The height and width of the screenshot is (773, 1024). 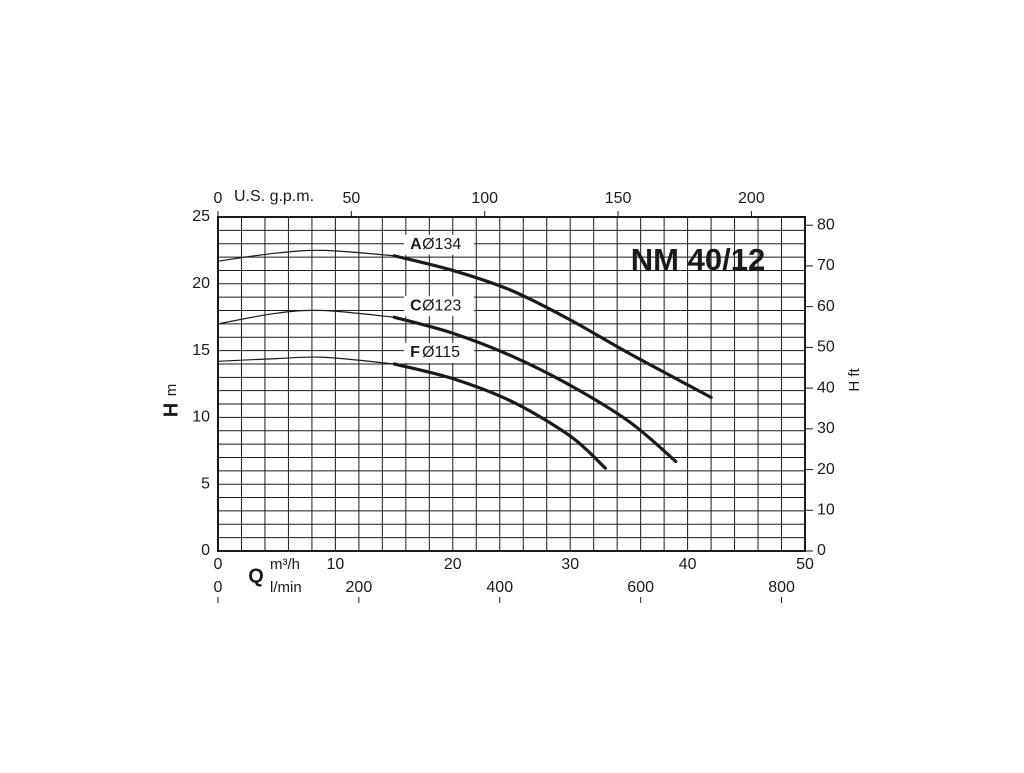 What do you see at coordinates (218, 564) in the screenshot?
I see `x-tick-label: 0` at bounding box center [218, 564].